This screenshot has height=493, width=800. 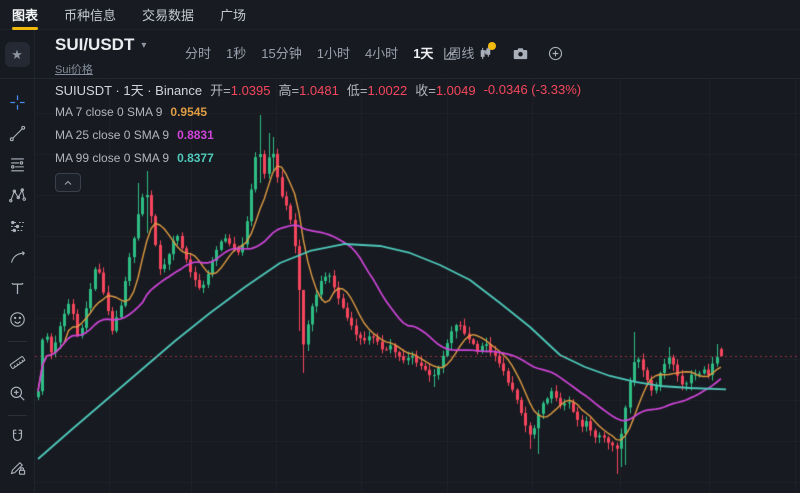 I want to click on text-icon, so click(x=17, y=288).